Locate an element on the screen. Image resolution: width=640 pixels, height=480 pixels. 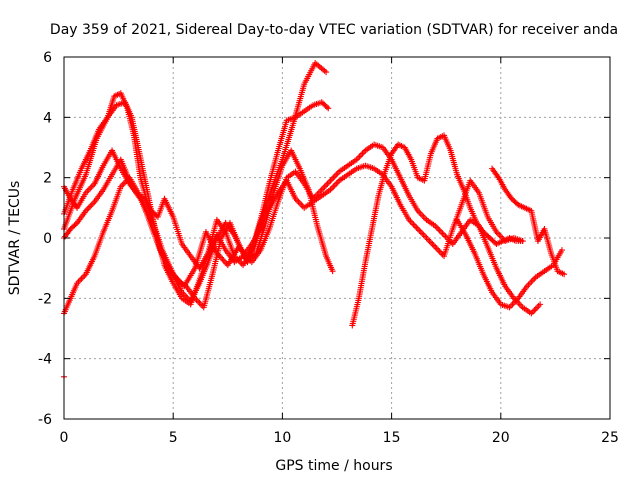
y-tick-label: -2 is located at coordinates (45, 299).